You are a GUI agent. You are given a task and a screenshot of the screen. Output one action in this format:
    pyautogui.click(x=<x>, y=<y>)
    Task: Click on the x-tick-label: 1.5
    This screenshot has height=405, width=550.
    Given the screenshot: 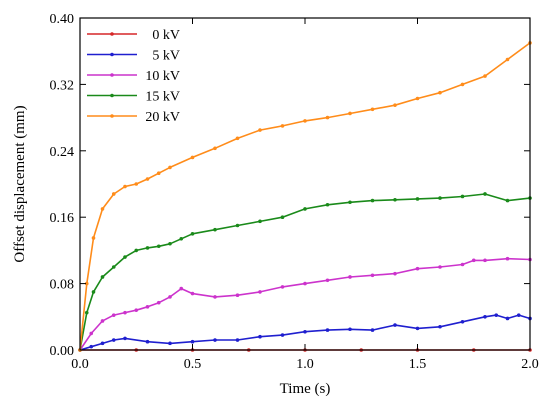 What is the action you would take?
    pyautogui.click(x=418, y=364)
    